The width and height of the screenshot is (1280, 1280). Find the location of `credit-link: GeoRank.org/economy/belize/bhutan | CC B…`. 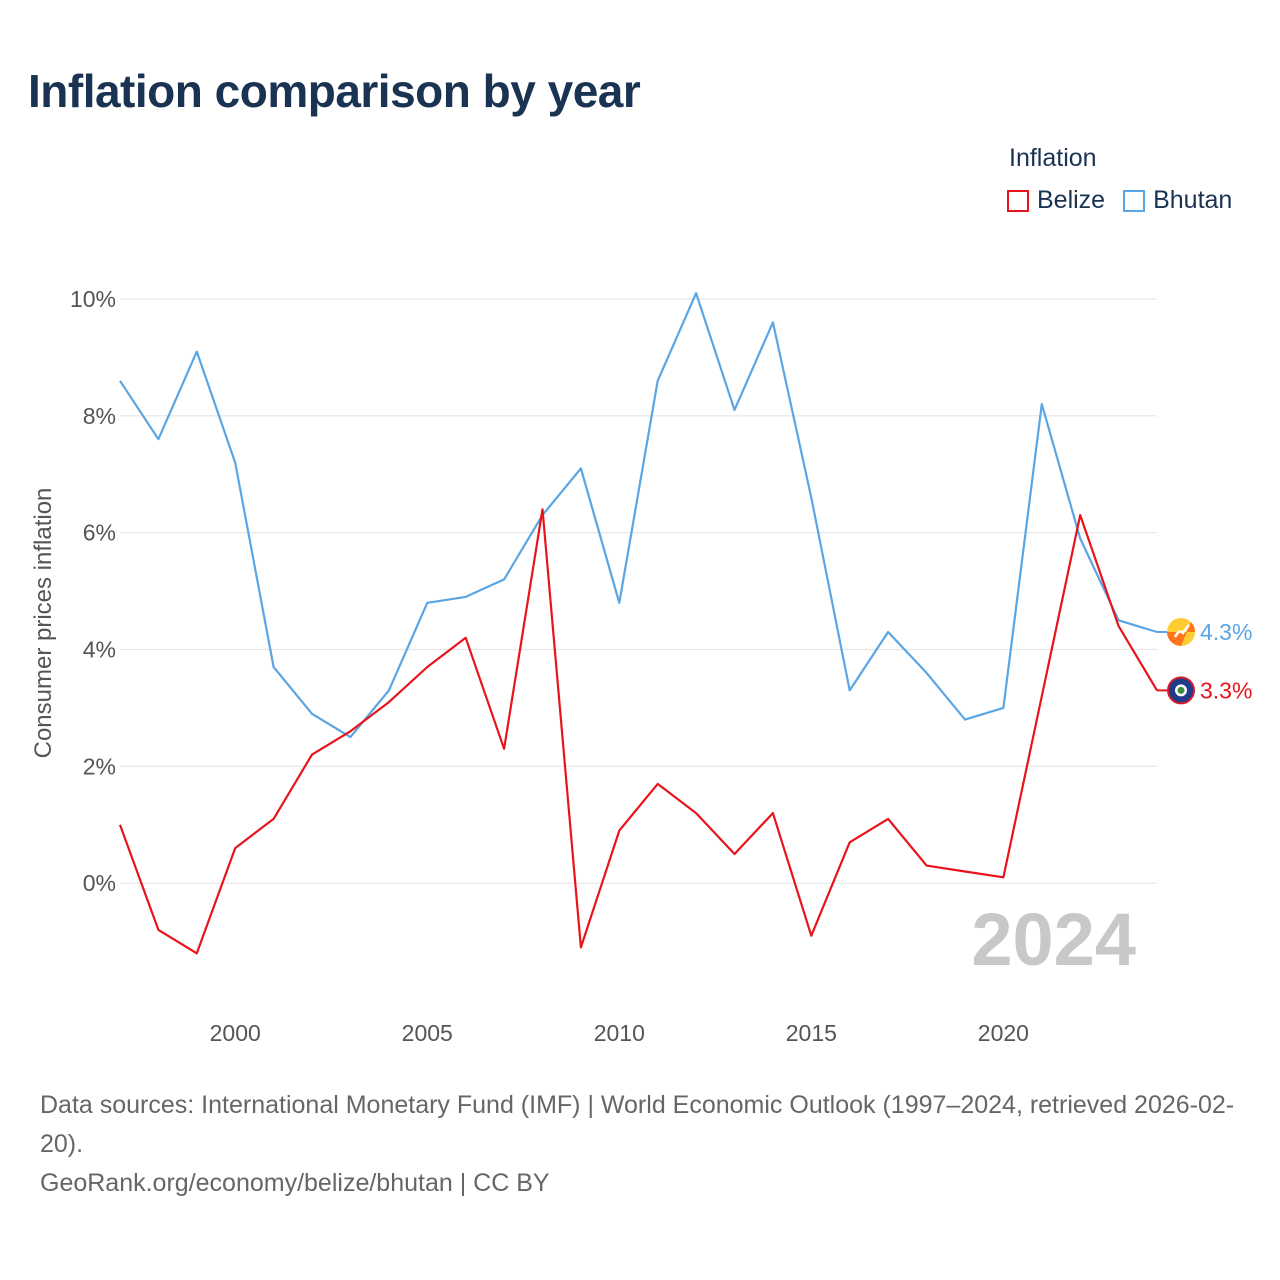

credit-link: GeoRank.org/economy/belize/bhutan | CC B… is located at coordinates (295, 1183).